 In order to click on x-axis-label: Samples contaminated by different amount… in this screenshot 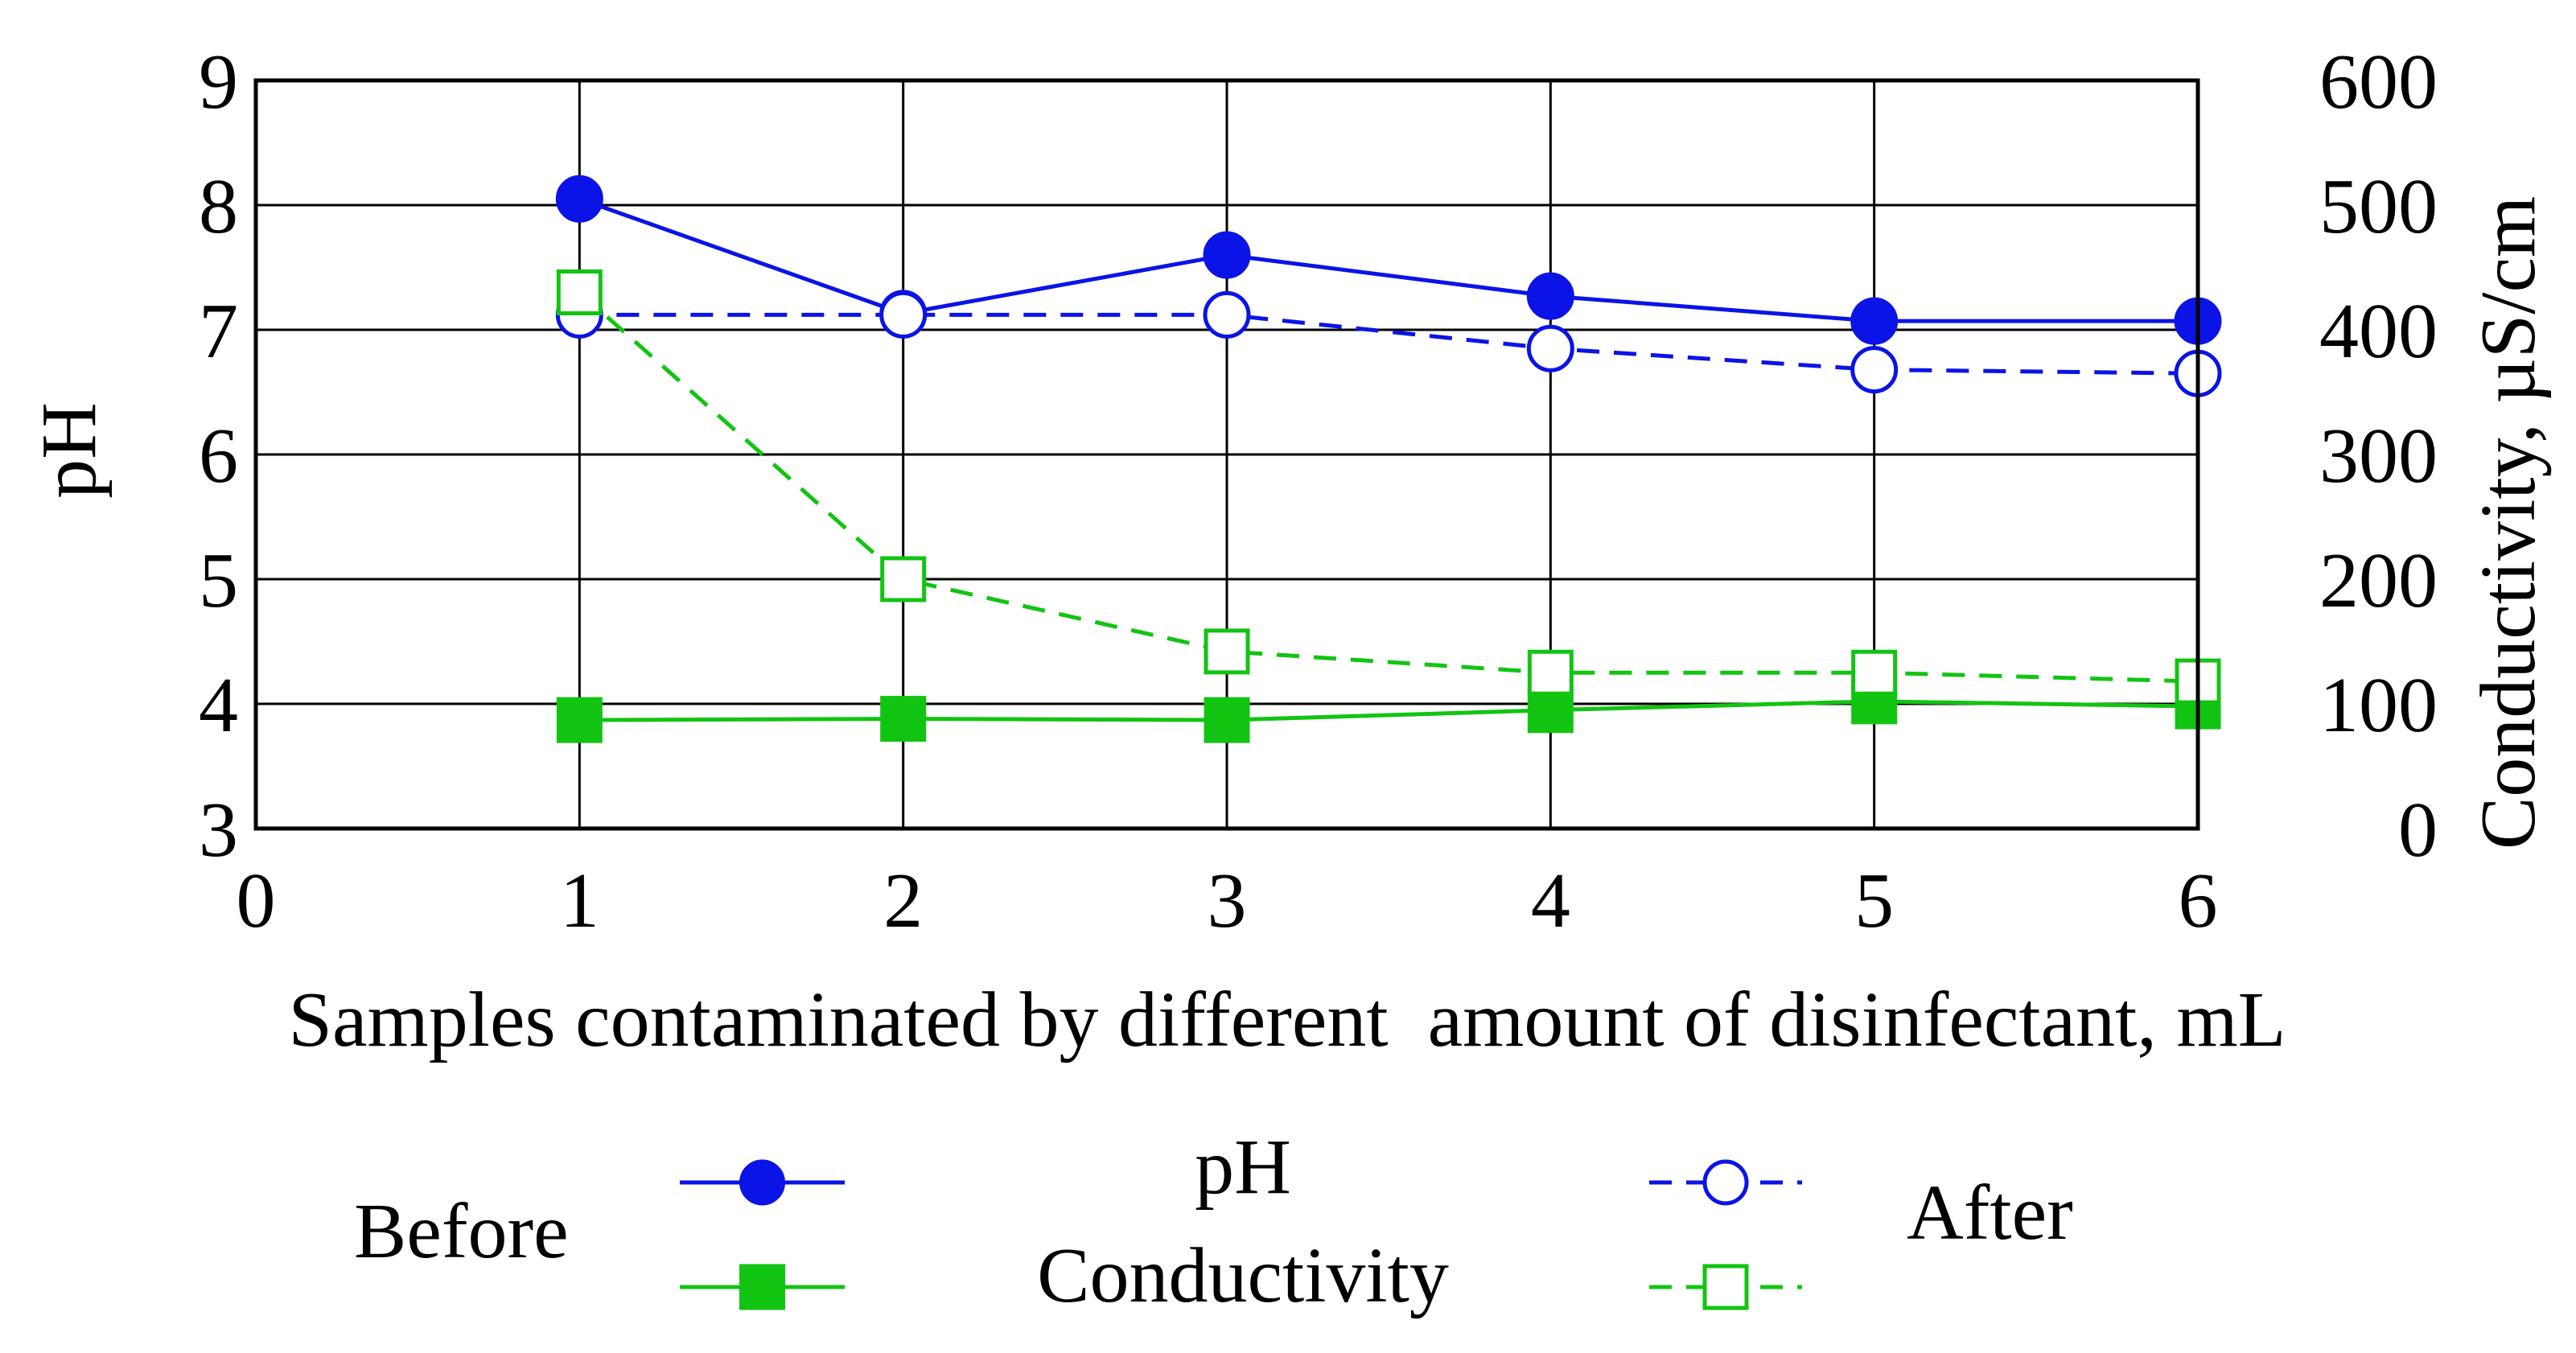, I will do `click(1287, 1020)`.